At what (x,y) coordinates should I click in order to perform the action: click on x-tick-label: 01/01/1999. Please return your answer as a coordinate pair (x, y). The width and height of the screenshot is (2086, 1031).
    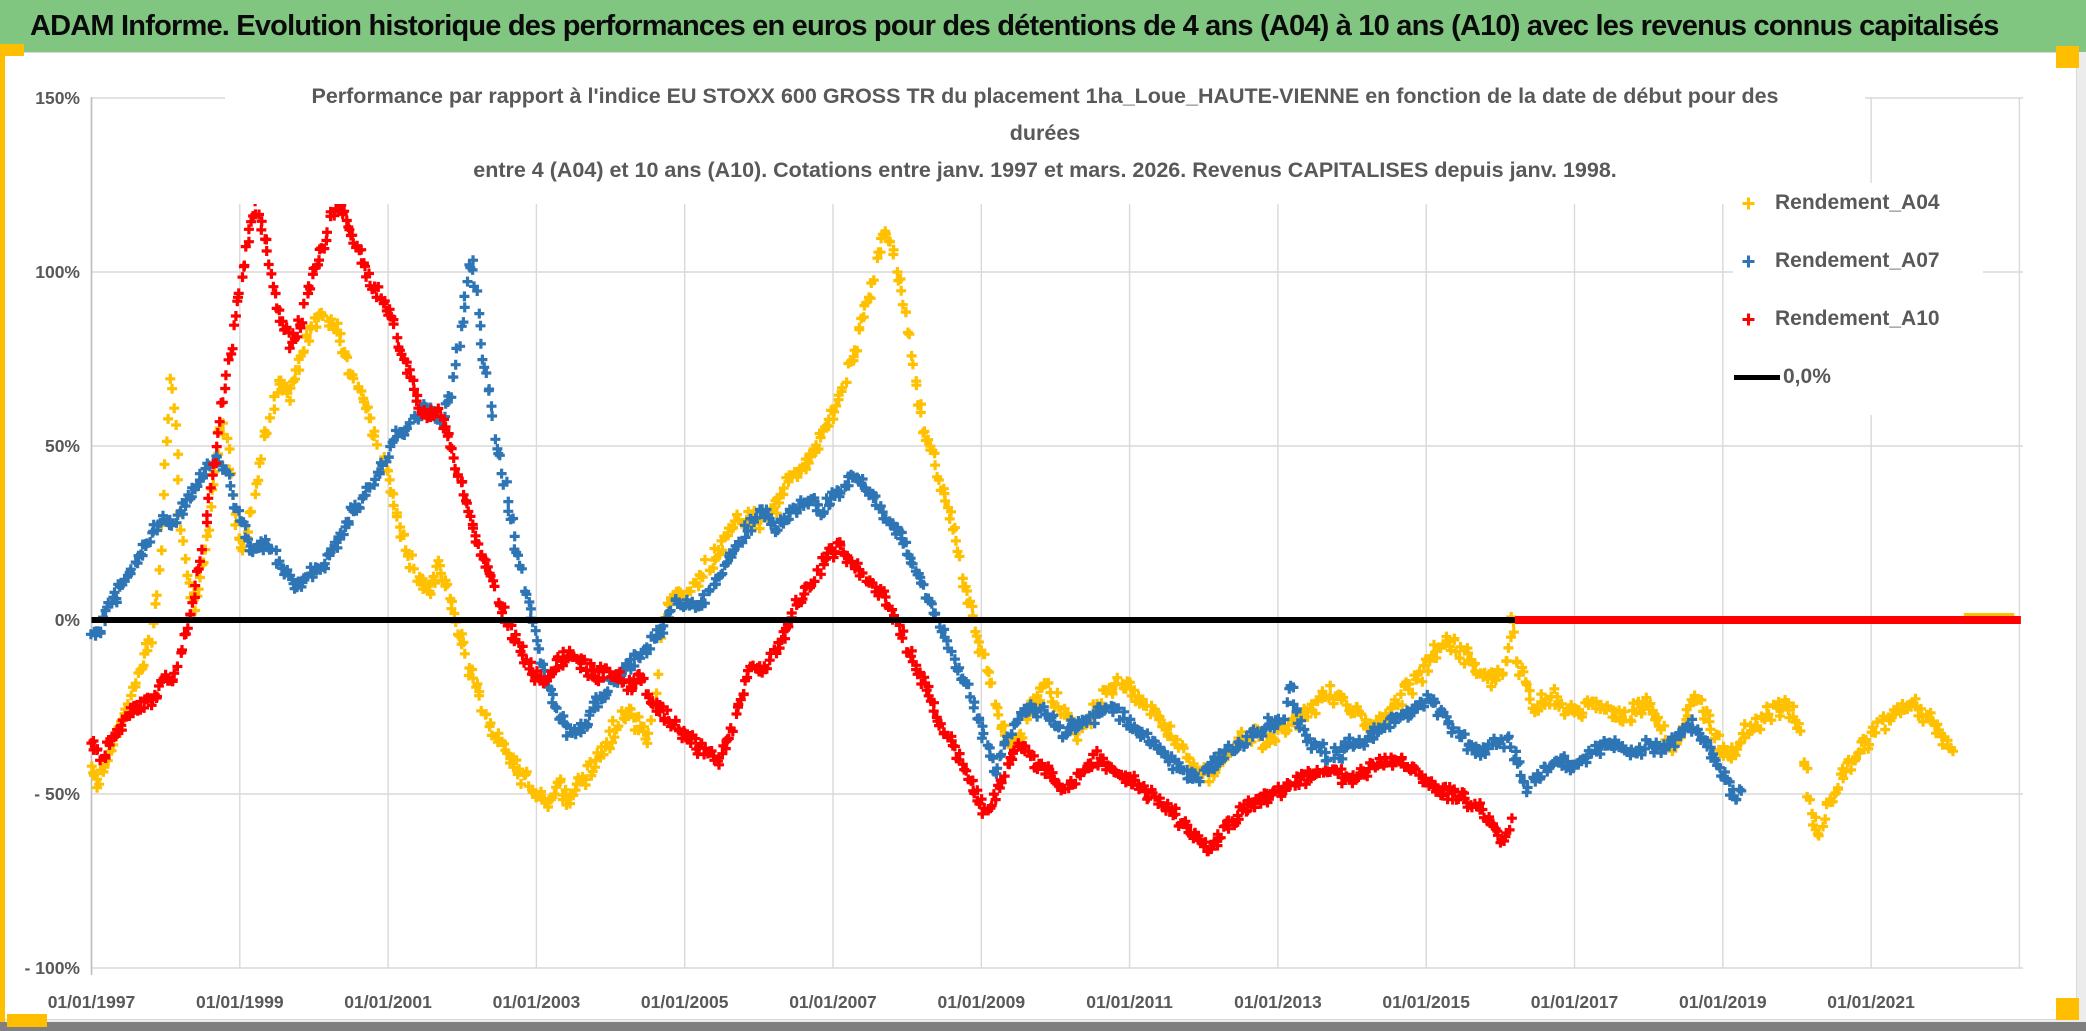
    Looking at the image, I should click on (240, 1002).